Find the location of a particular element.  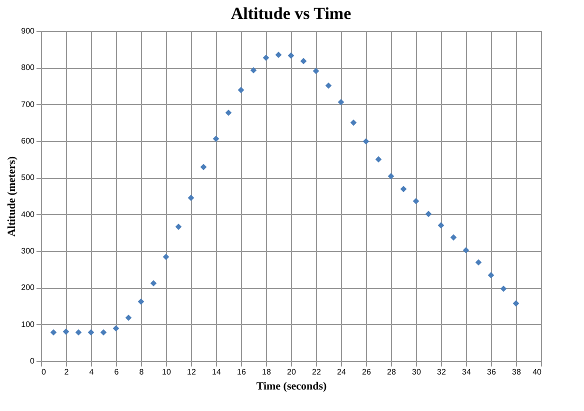

x-axis-title: Time (seconds) is located at coordinates (292, 386).